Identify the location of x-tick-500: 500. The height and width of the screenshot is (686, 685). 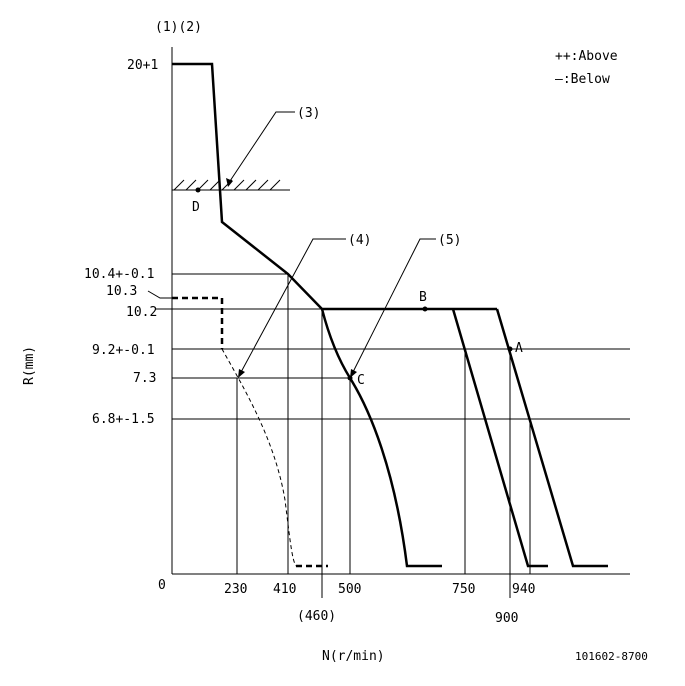
(349, 589).